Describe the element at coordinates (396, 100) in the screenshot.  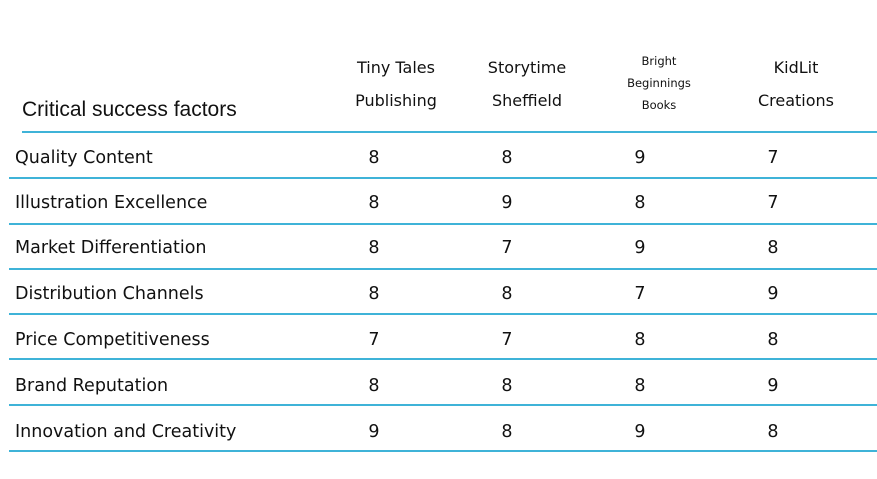
I see `column-header-line: Publishing` at that location.